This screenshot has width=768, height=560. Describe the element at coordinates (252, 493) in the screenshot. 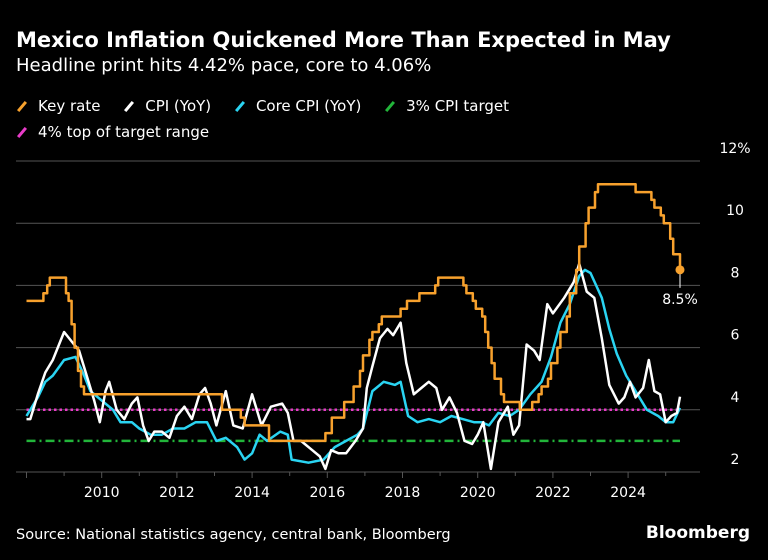

I see `x-tick-label: 2014` at that location.